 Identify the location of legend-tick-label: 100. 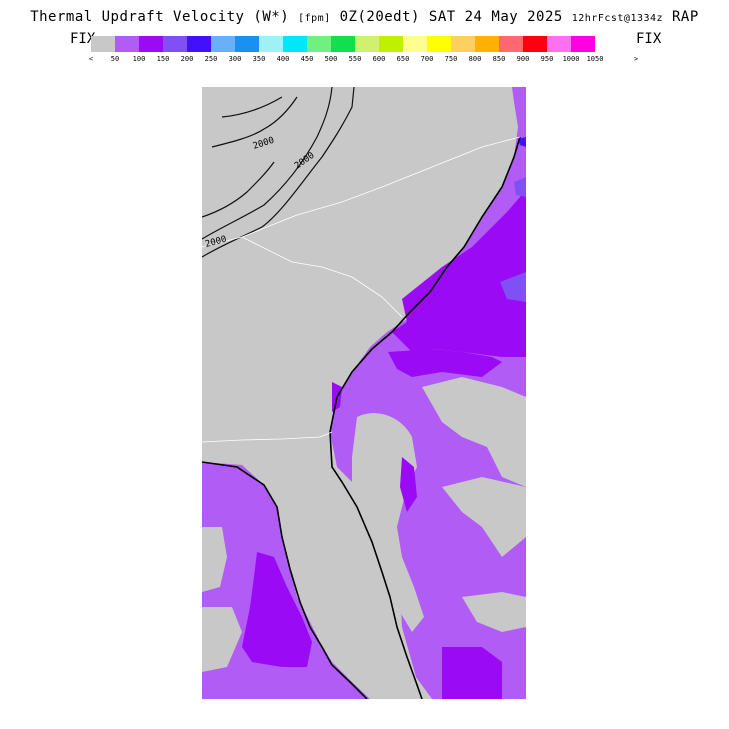
(139, 59).